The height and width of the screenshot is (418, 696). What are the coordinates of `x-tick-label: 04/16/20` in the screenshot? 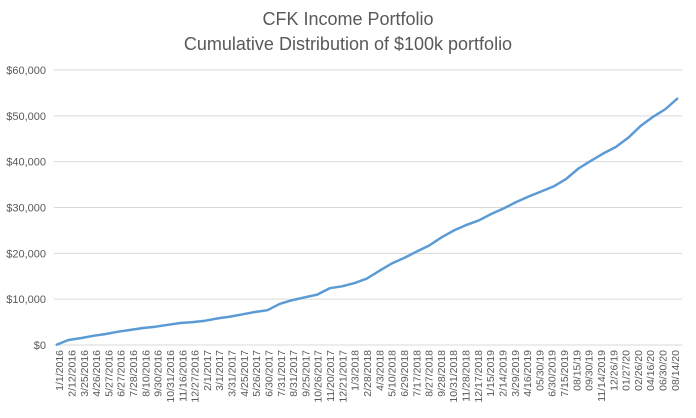 It's located at (651, 370).